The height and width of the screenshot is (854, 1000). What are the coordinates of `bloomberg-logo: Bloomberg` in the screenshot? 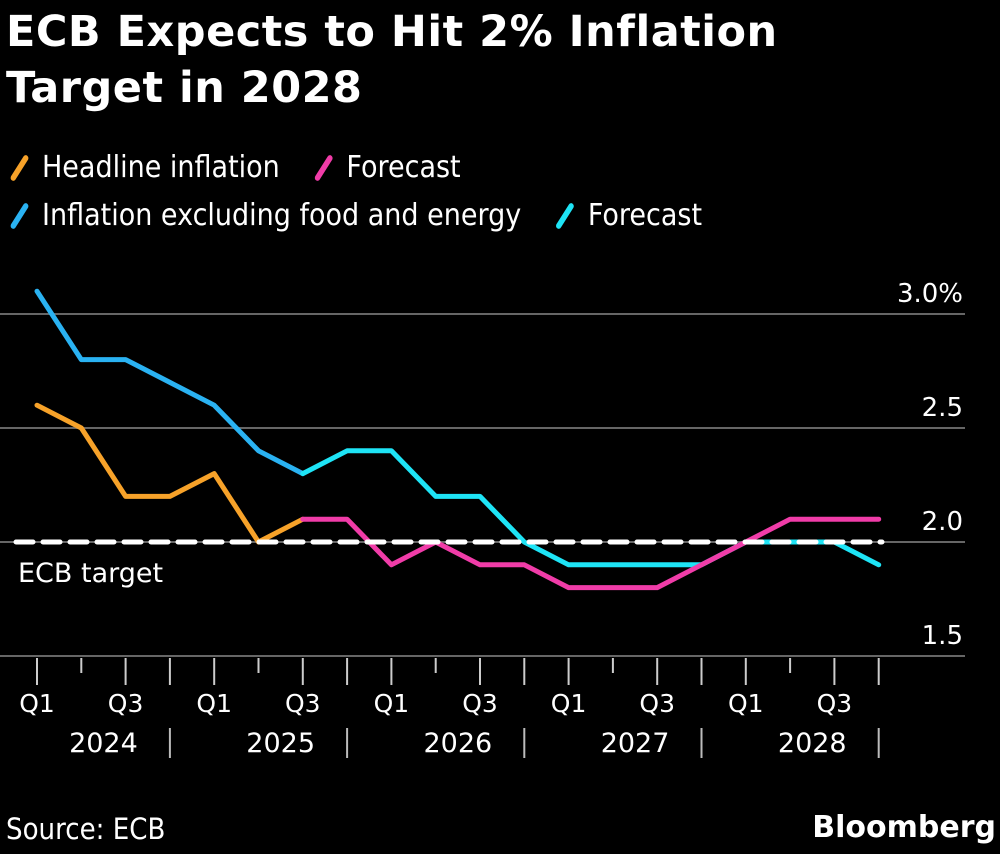 It's located at (904, 827).